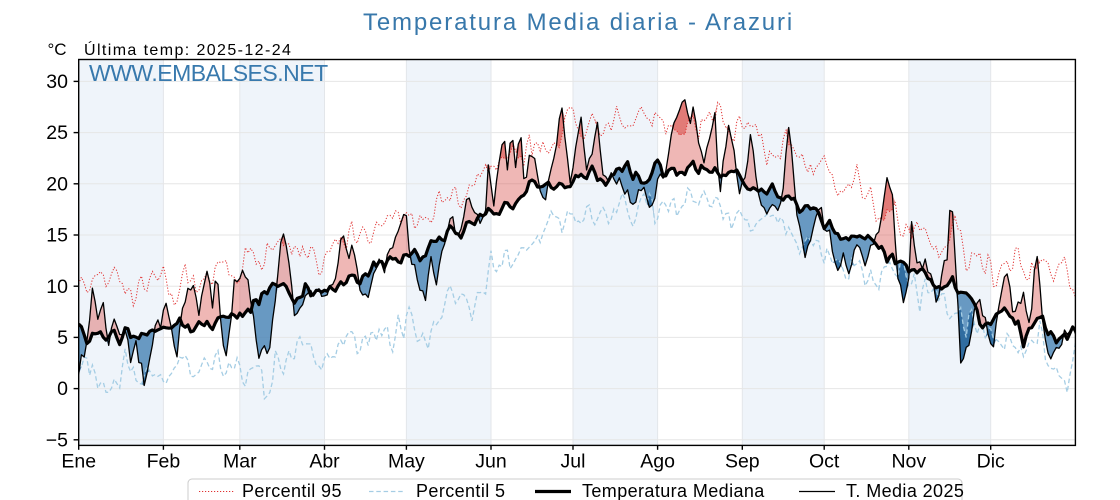 The width and height of the screenshot is (1120, 500). What do you see at coordinates (490, 462) in the screenshot?
I see `svg-text: Jun` at bounding box center [490, 462].